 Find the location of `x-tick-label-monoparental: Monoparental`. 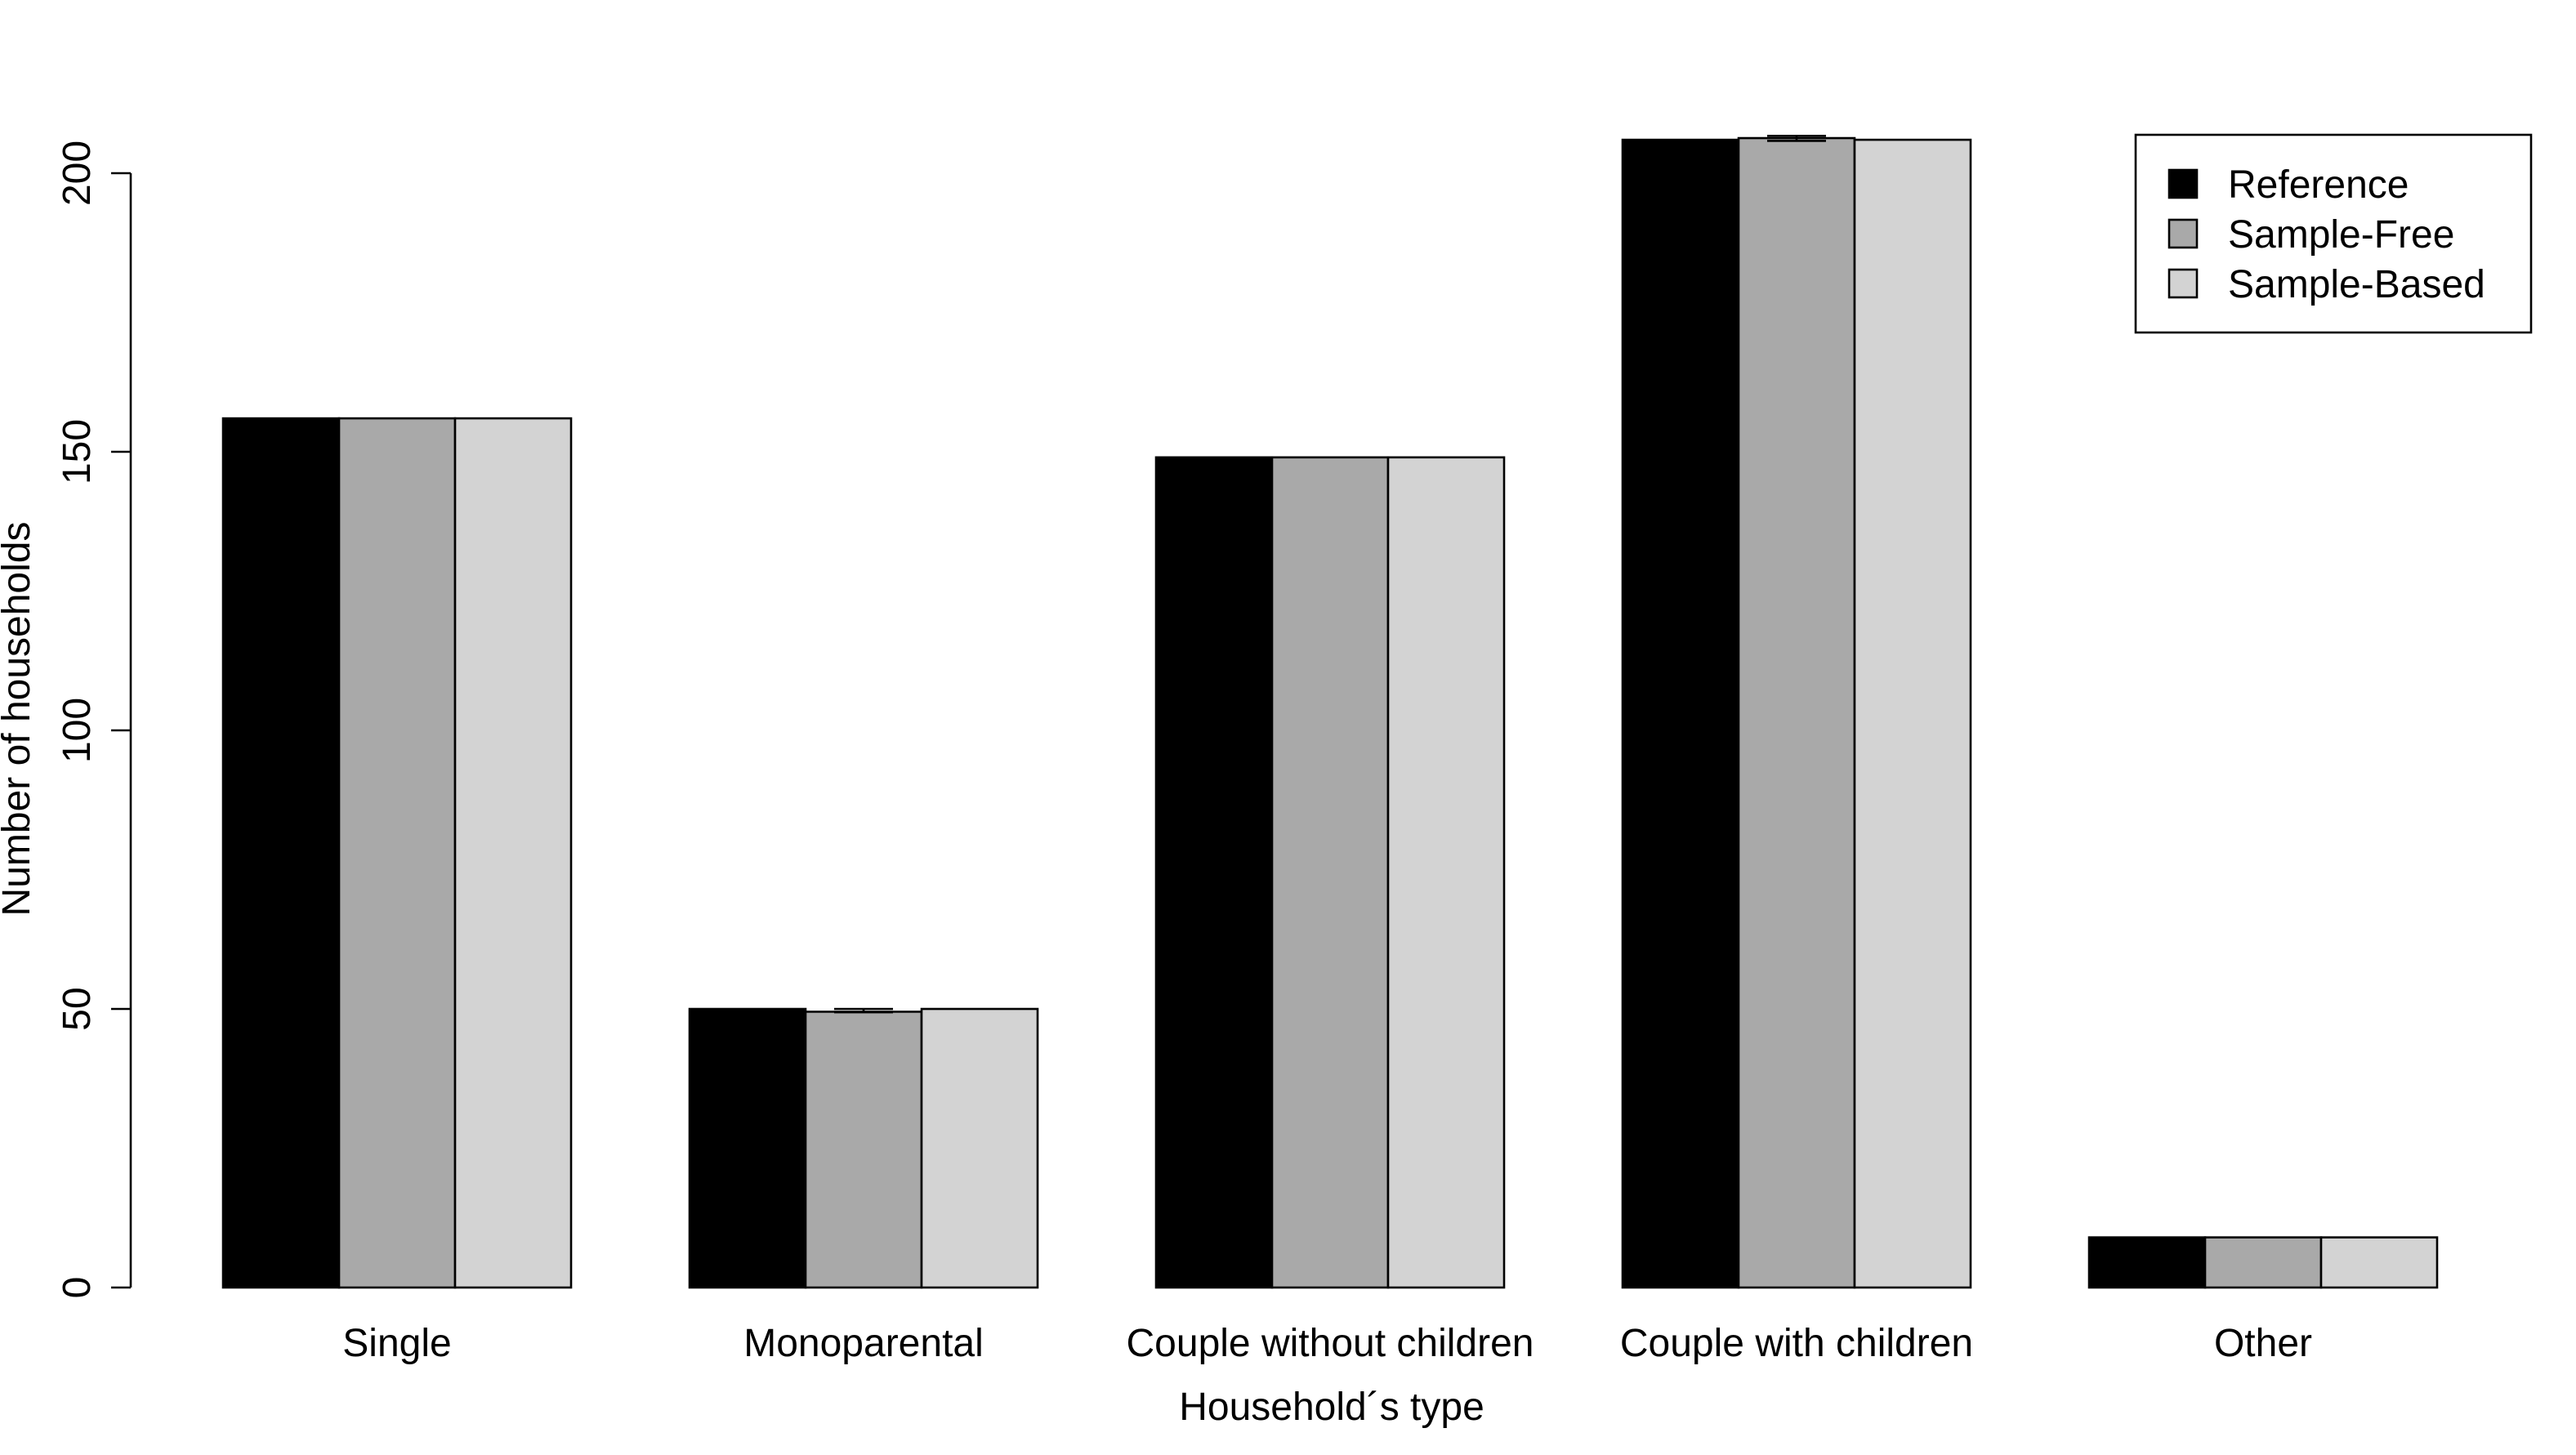

x-tick-label-monoparental: Monoparental is located at coordinates (863, 1343).